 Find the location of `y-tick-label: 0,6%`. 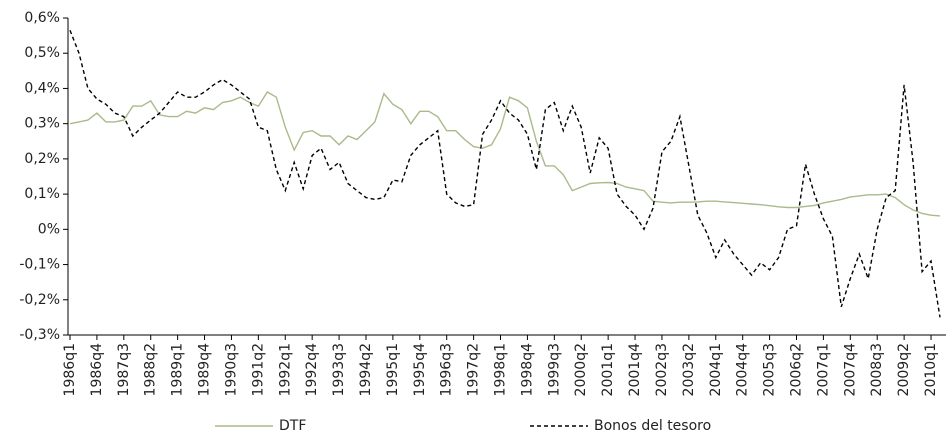

y-tick-label: 0,6% is located at coordinates (42, 18).